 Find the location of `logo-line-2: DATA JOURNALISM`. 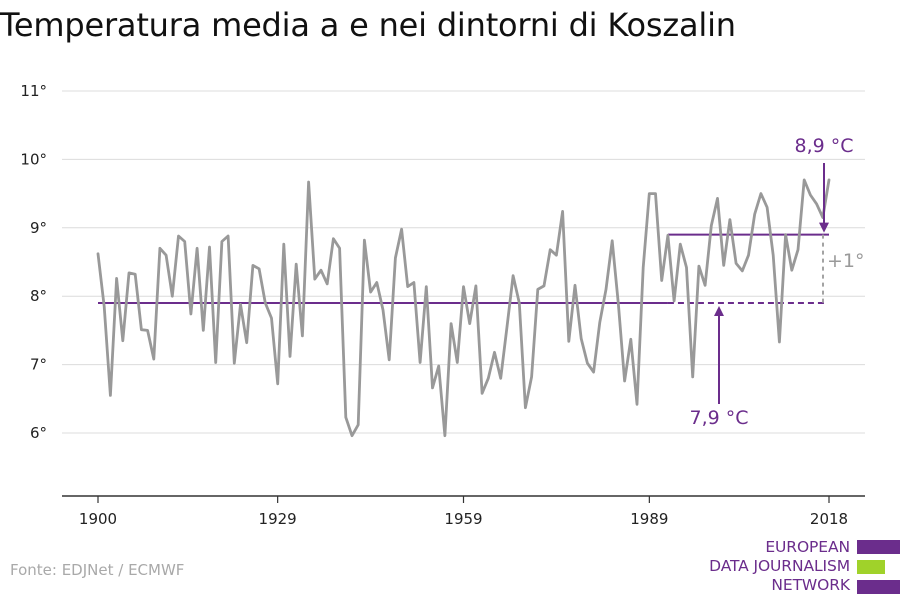

logo-line-2: DATA JOURNALISM is located at coordinates (779, 566).